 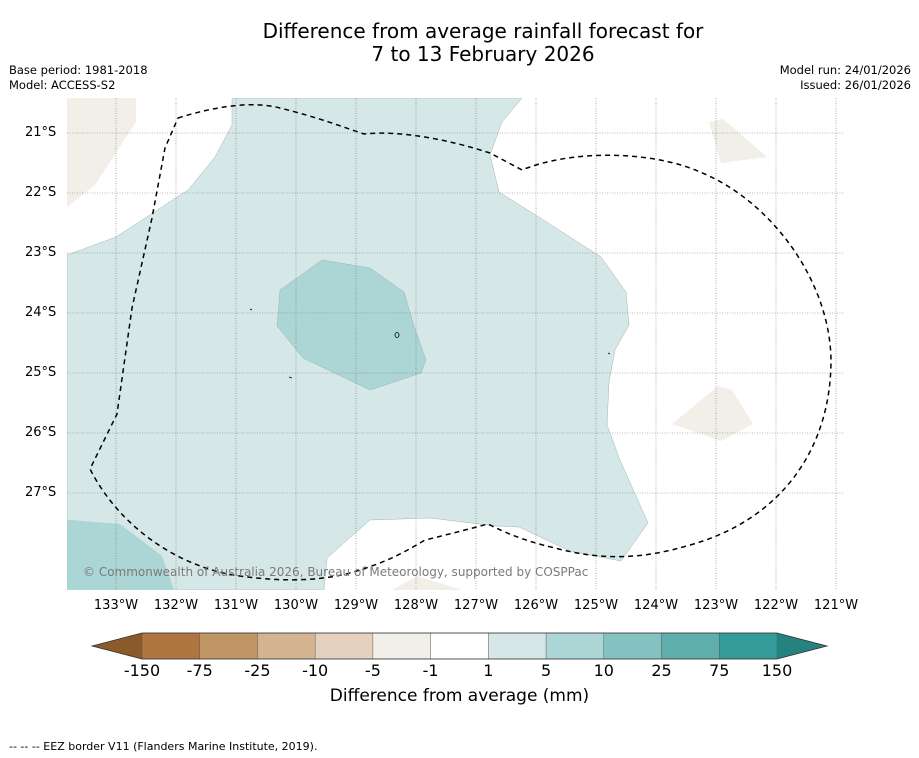 I want to click on base-period: Base period: 1981-2018, so click(x=78, y=70).